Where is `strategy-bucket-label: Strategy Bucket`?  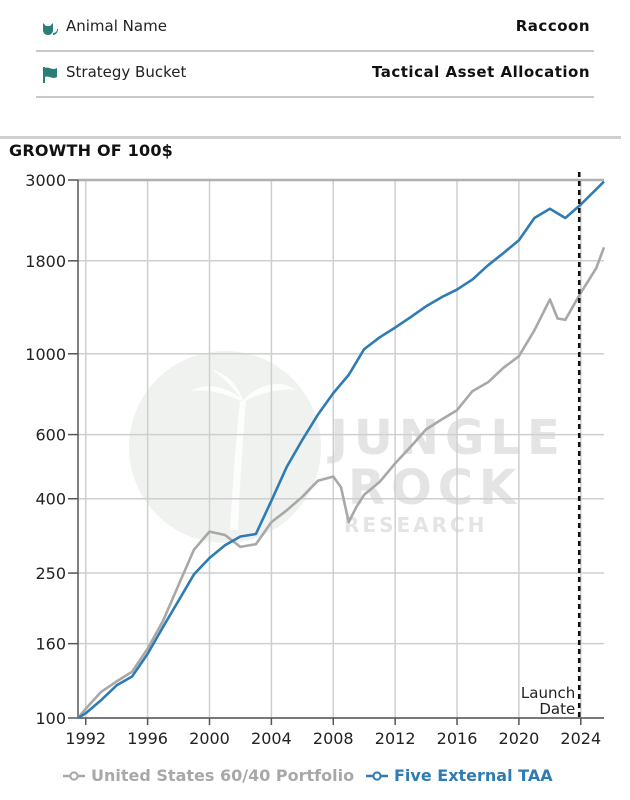
strategy-bucket-label: Strategy Bucket is located at coordinates (126, 72).